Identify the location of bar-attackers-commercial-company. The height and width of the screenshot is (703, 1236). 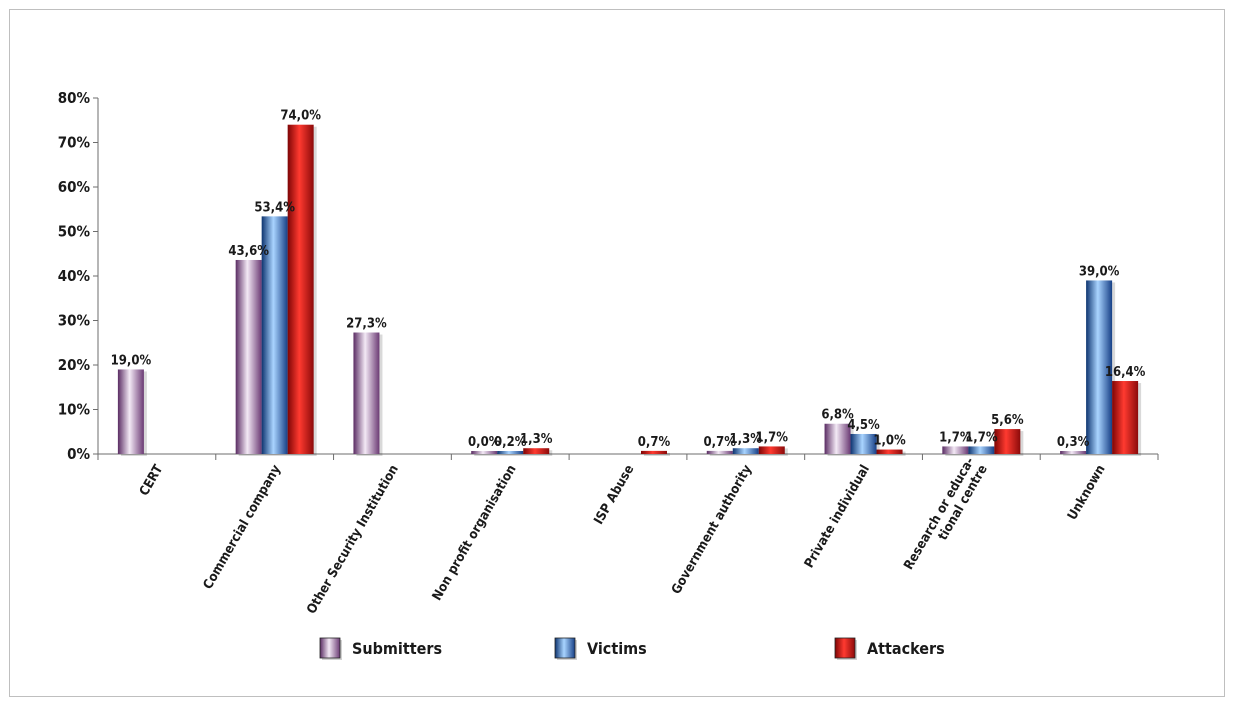
(300, 289).